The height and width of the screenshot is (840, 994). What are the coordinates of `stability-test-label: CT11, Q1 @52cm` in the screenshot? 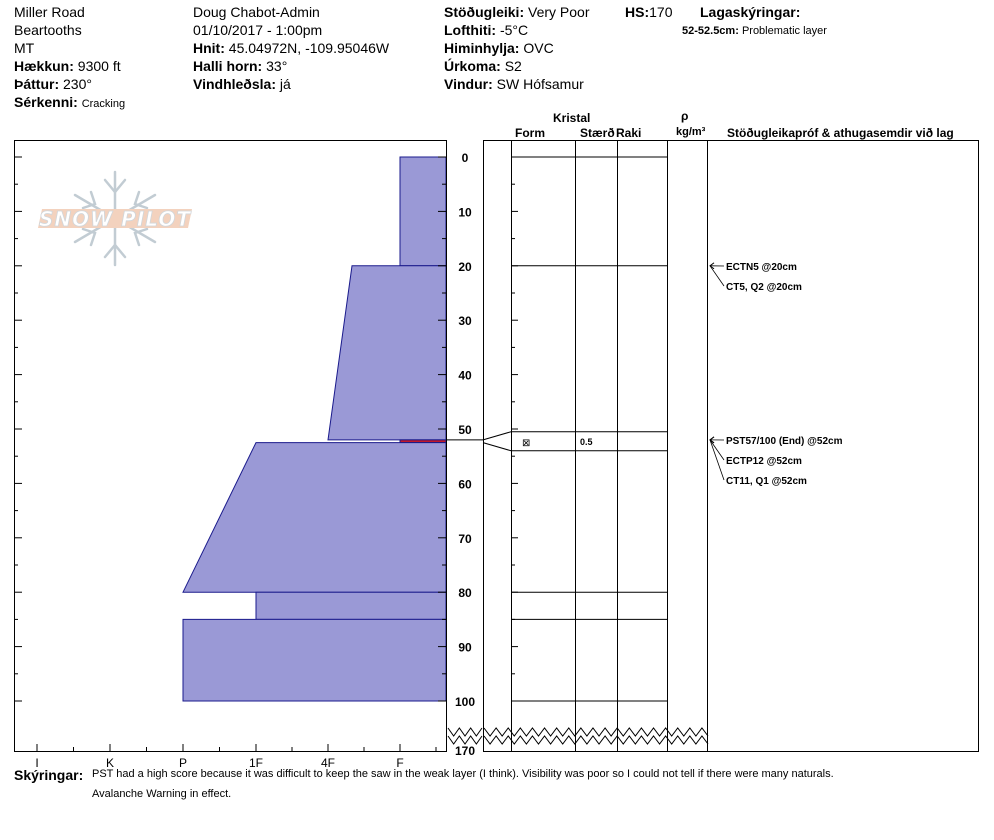 It's located at (766, 481).